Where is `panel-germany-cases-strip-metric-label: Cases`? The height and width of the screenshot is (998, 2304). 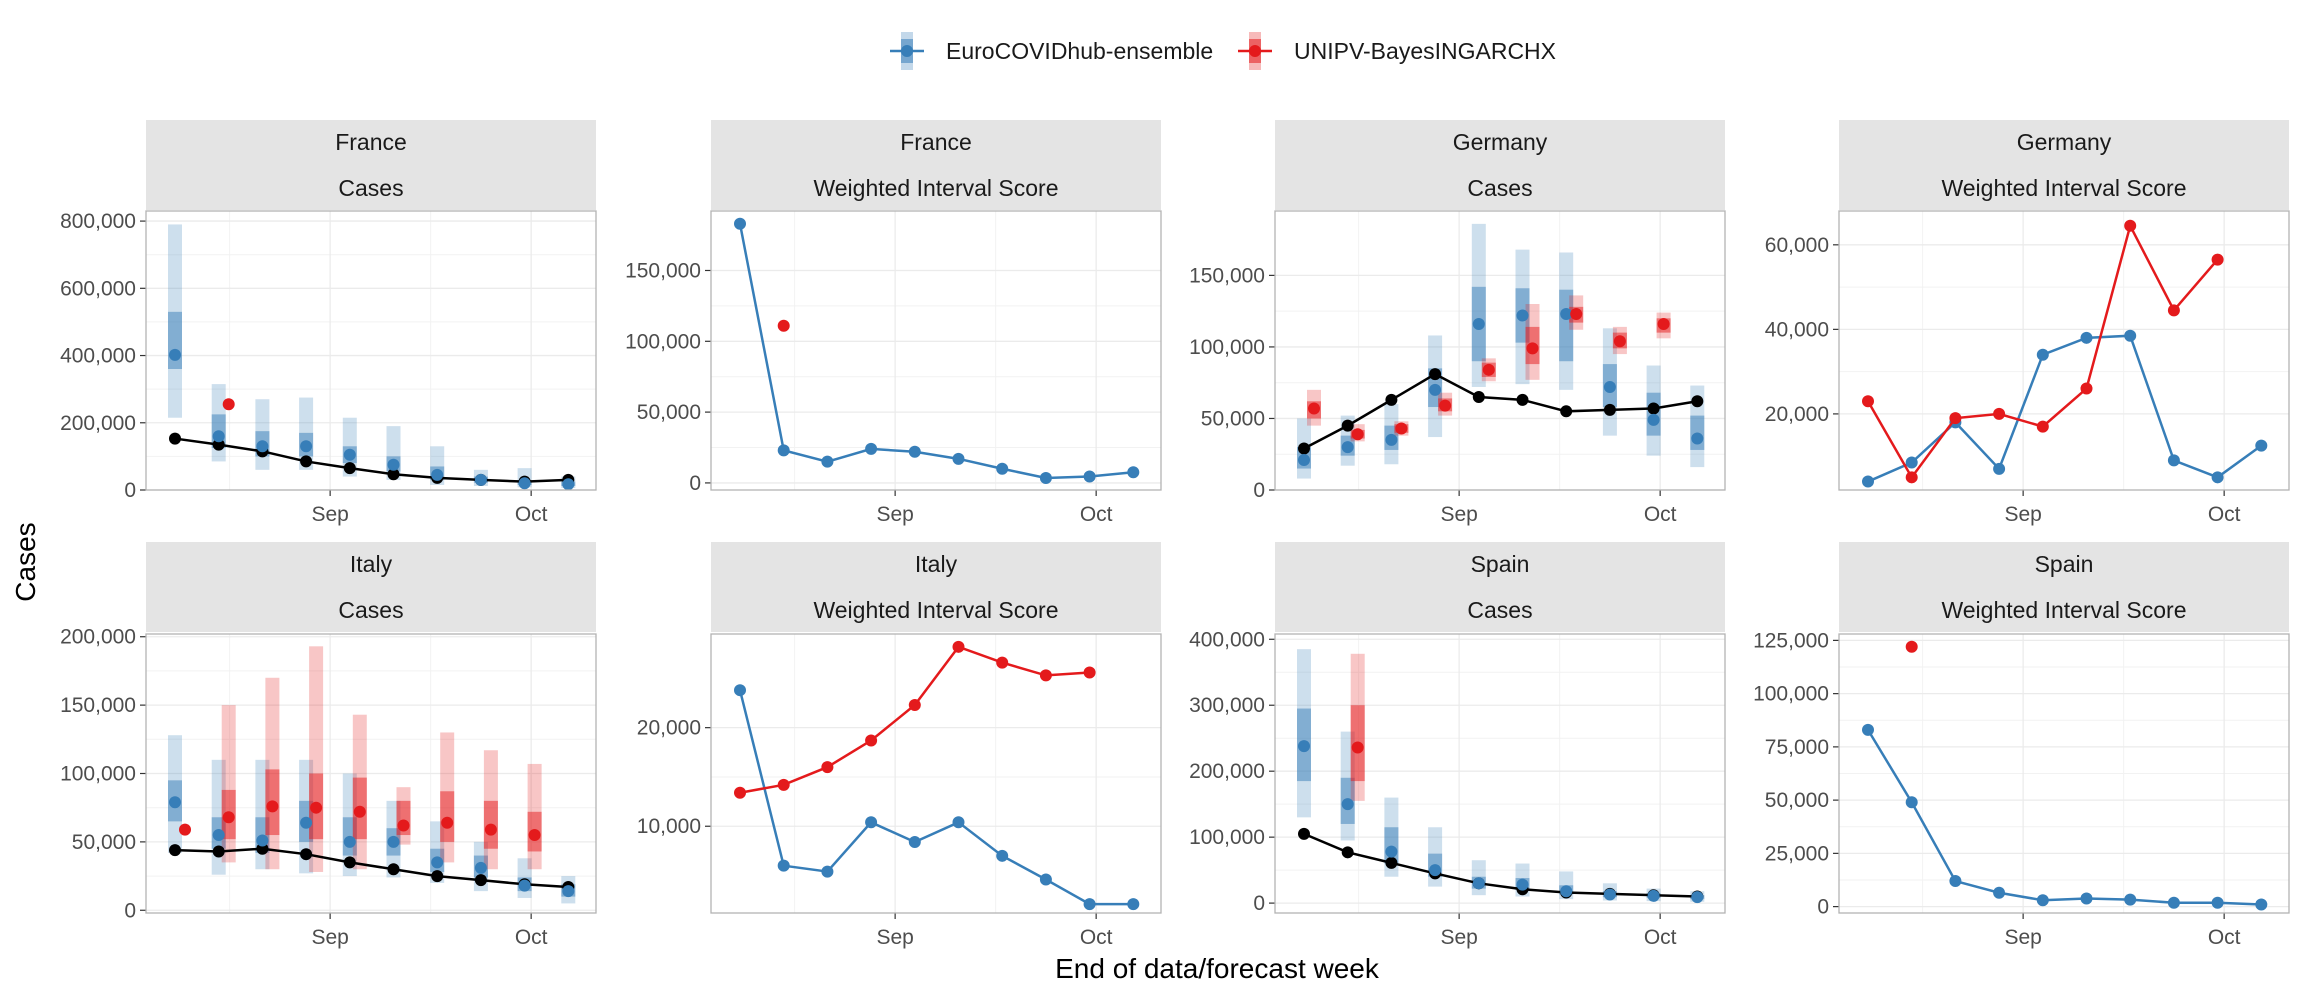 panel-germany-cases-strip-metric-label: Cases is located at coordinates (1499, 188).